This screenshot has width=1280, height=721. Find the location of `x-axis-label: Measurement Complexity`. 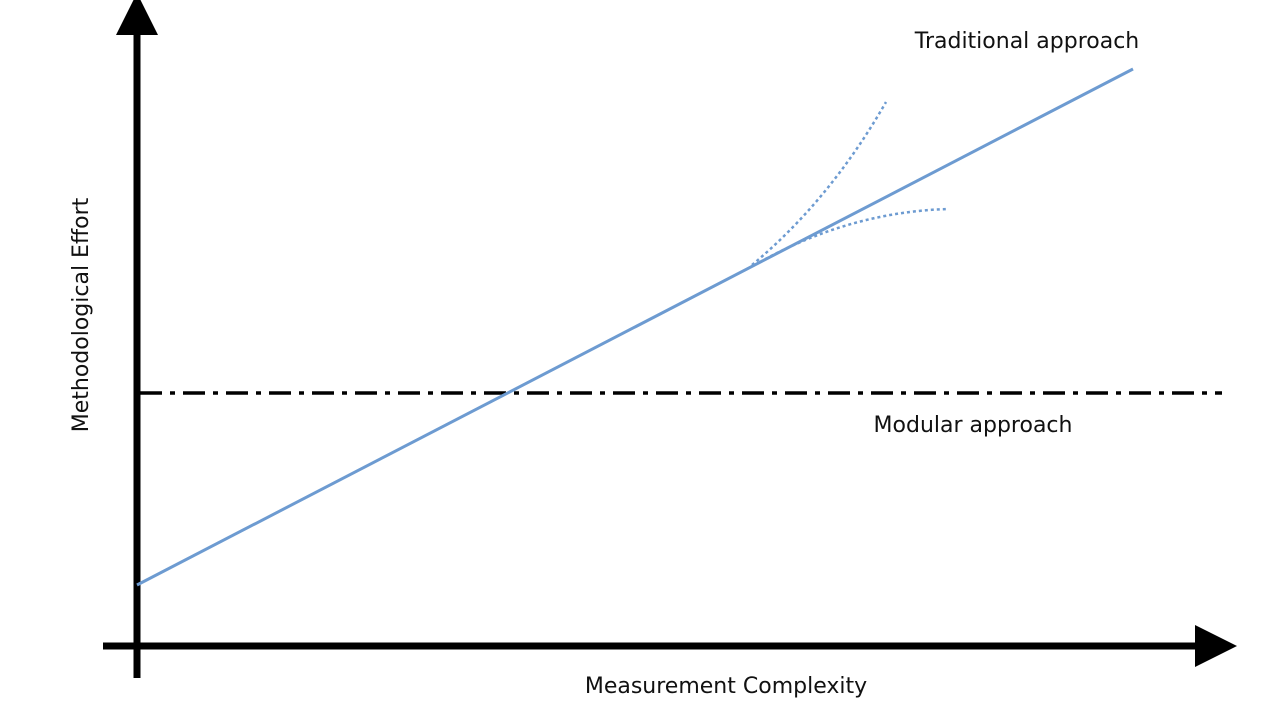

x-axis-label: Measurement Complexity is located at coordinates (726, 686).